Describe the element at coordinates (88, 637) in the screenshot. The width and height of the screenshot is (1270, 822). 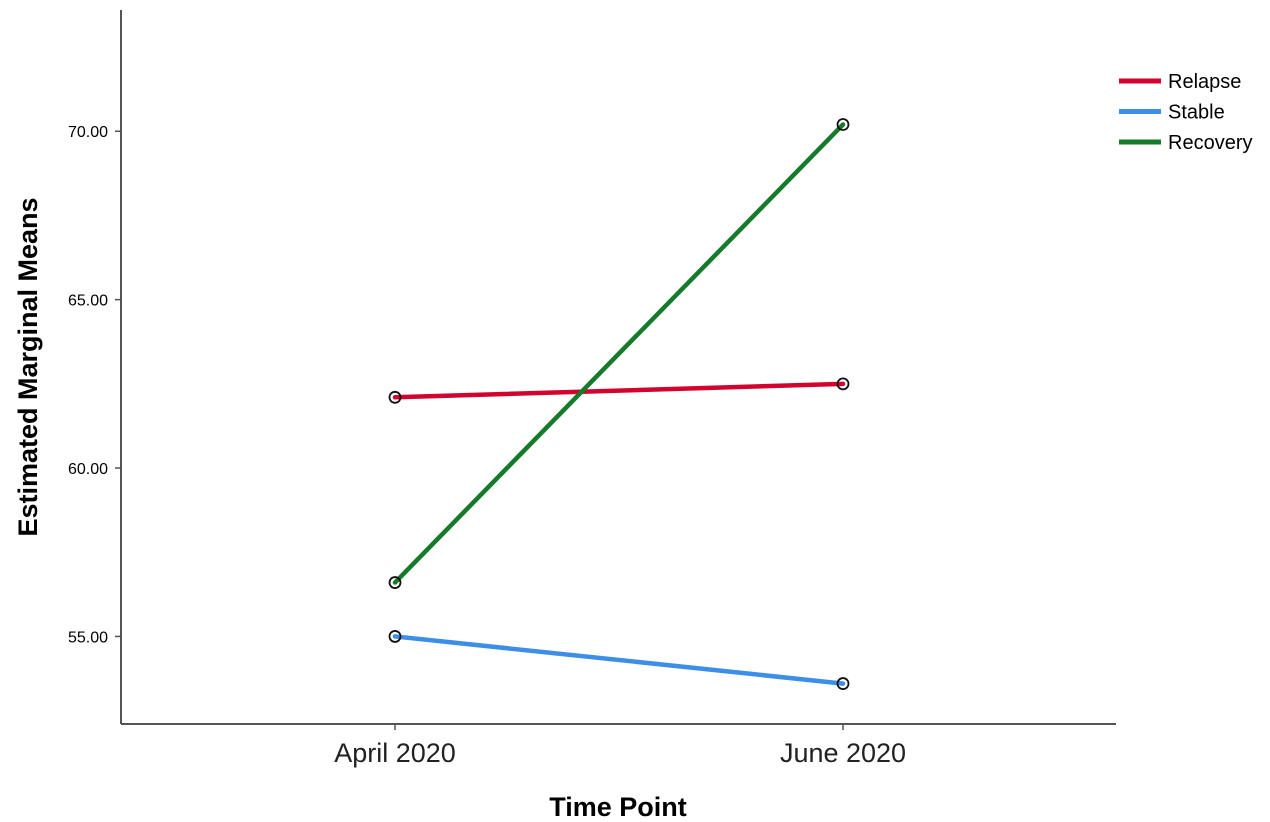
I see `y-tick-label: 55.00` at that location.